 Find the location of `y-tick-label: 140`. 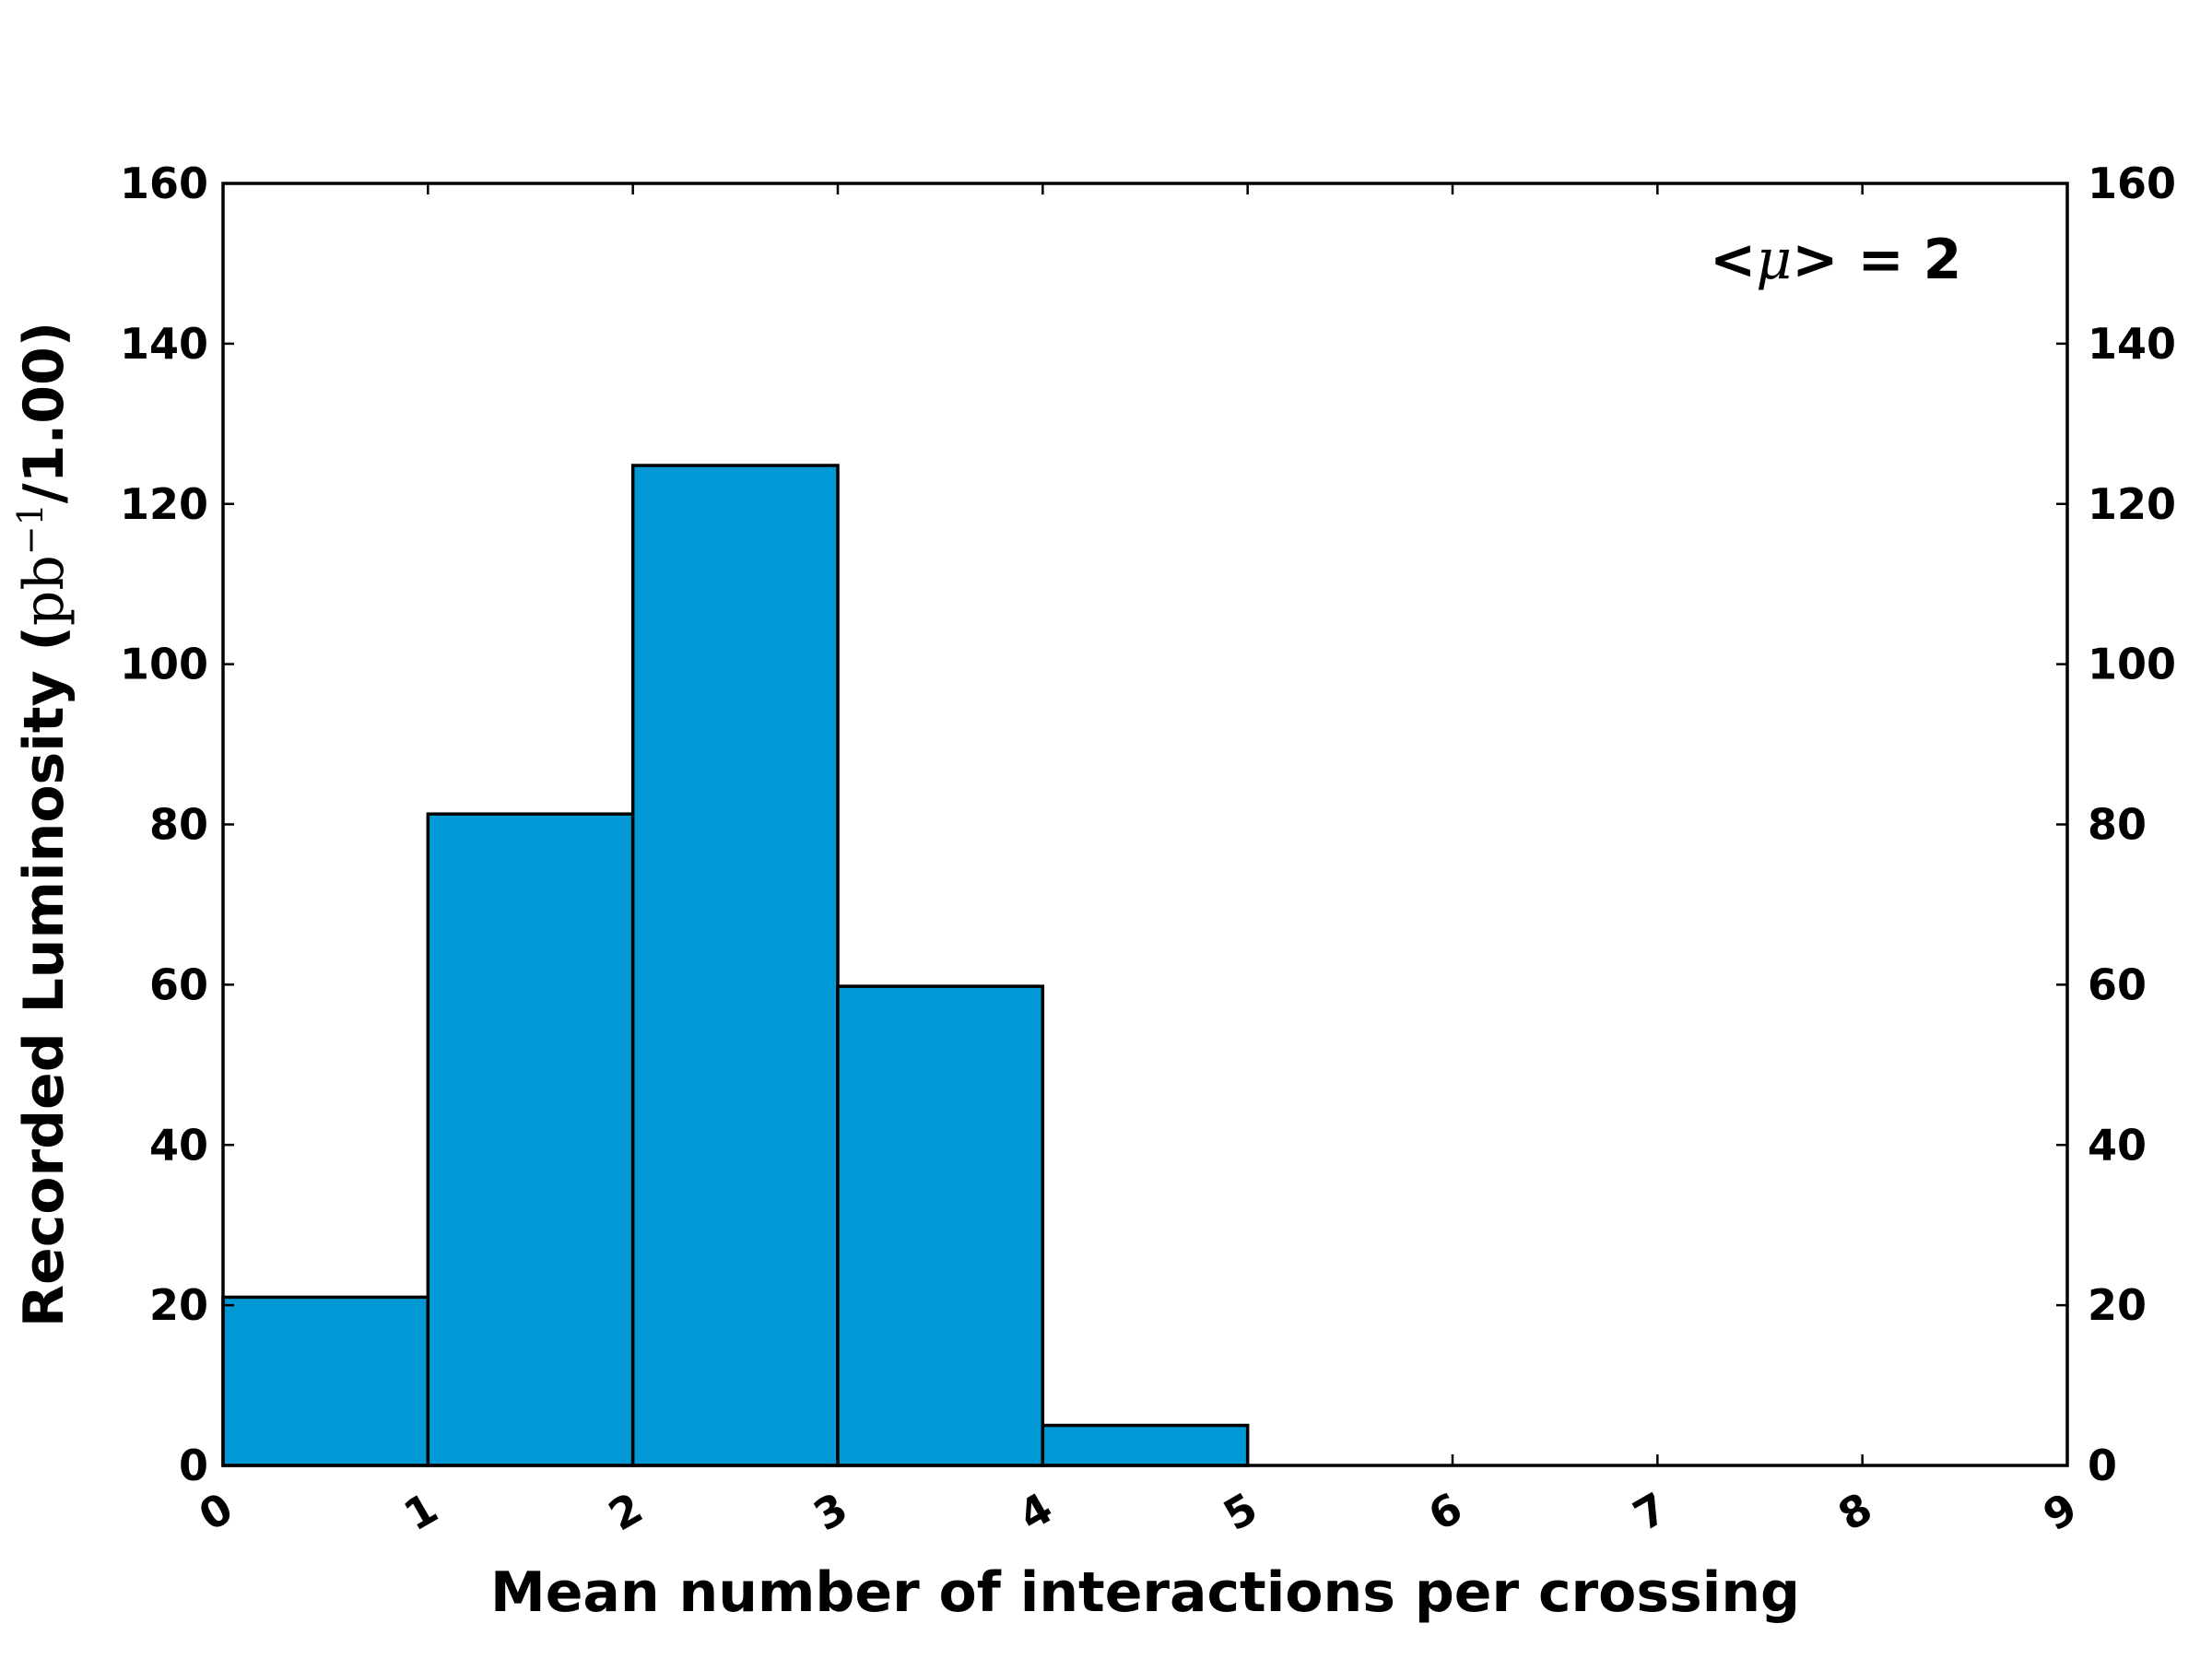

y-tick-label: 140 is located at coordinates (164, 344).